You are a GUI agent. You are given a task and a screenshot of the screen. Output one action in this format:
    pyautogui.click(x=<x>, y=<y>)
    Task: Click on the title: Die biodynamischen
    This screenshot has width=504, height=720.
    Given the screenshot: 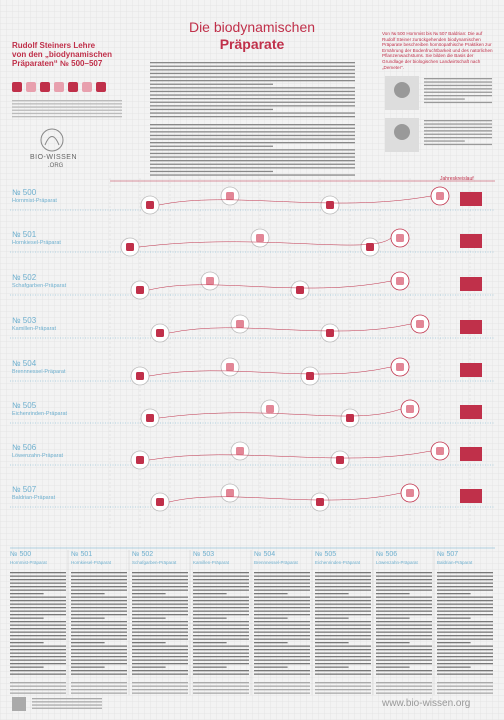 What is the action you would take?
    pyautogui.click(x=252, y=27)
    